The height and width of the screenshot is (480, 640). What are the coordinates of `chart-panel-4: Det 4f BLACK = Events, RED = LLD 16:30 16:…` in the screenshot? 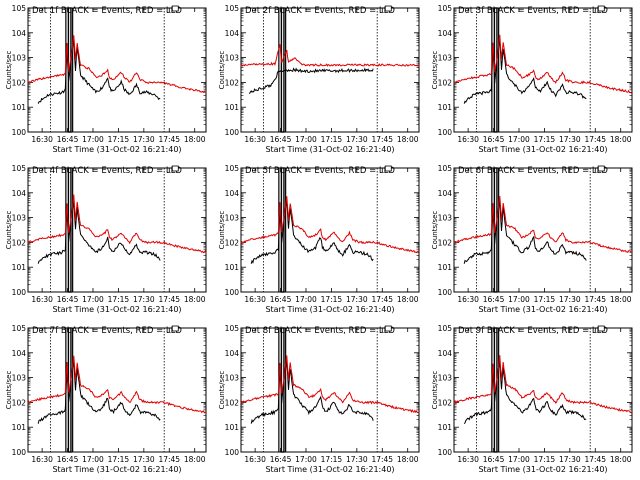 It's located at (106, 239).